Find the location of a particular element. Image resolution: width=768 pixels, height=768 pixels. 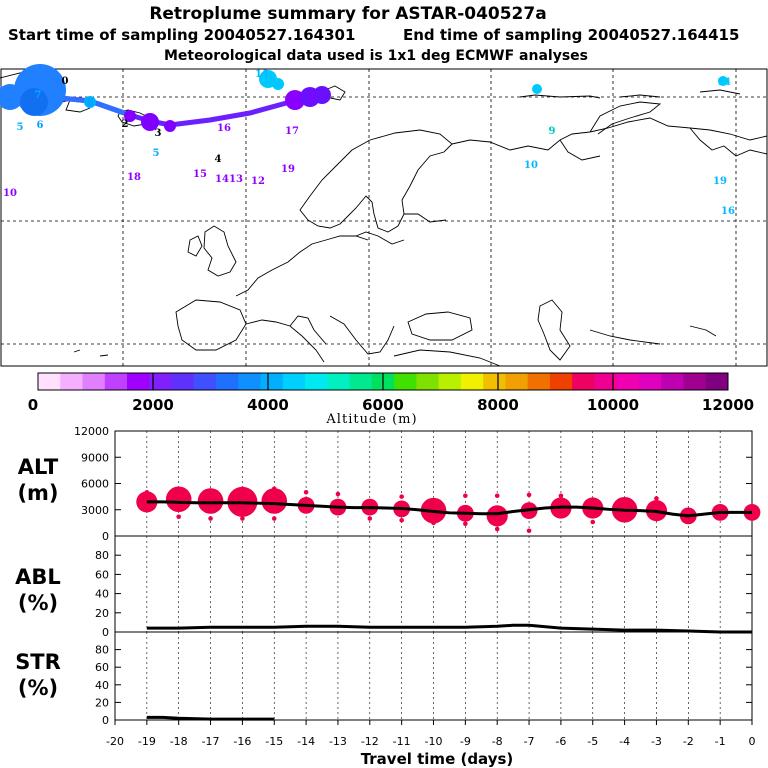

y-tick-label: 40 is located at coordinates (102, 685).